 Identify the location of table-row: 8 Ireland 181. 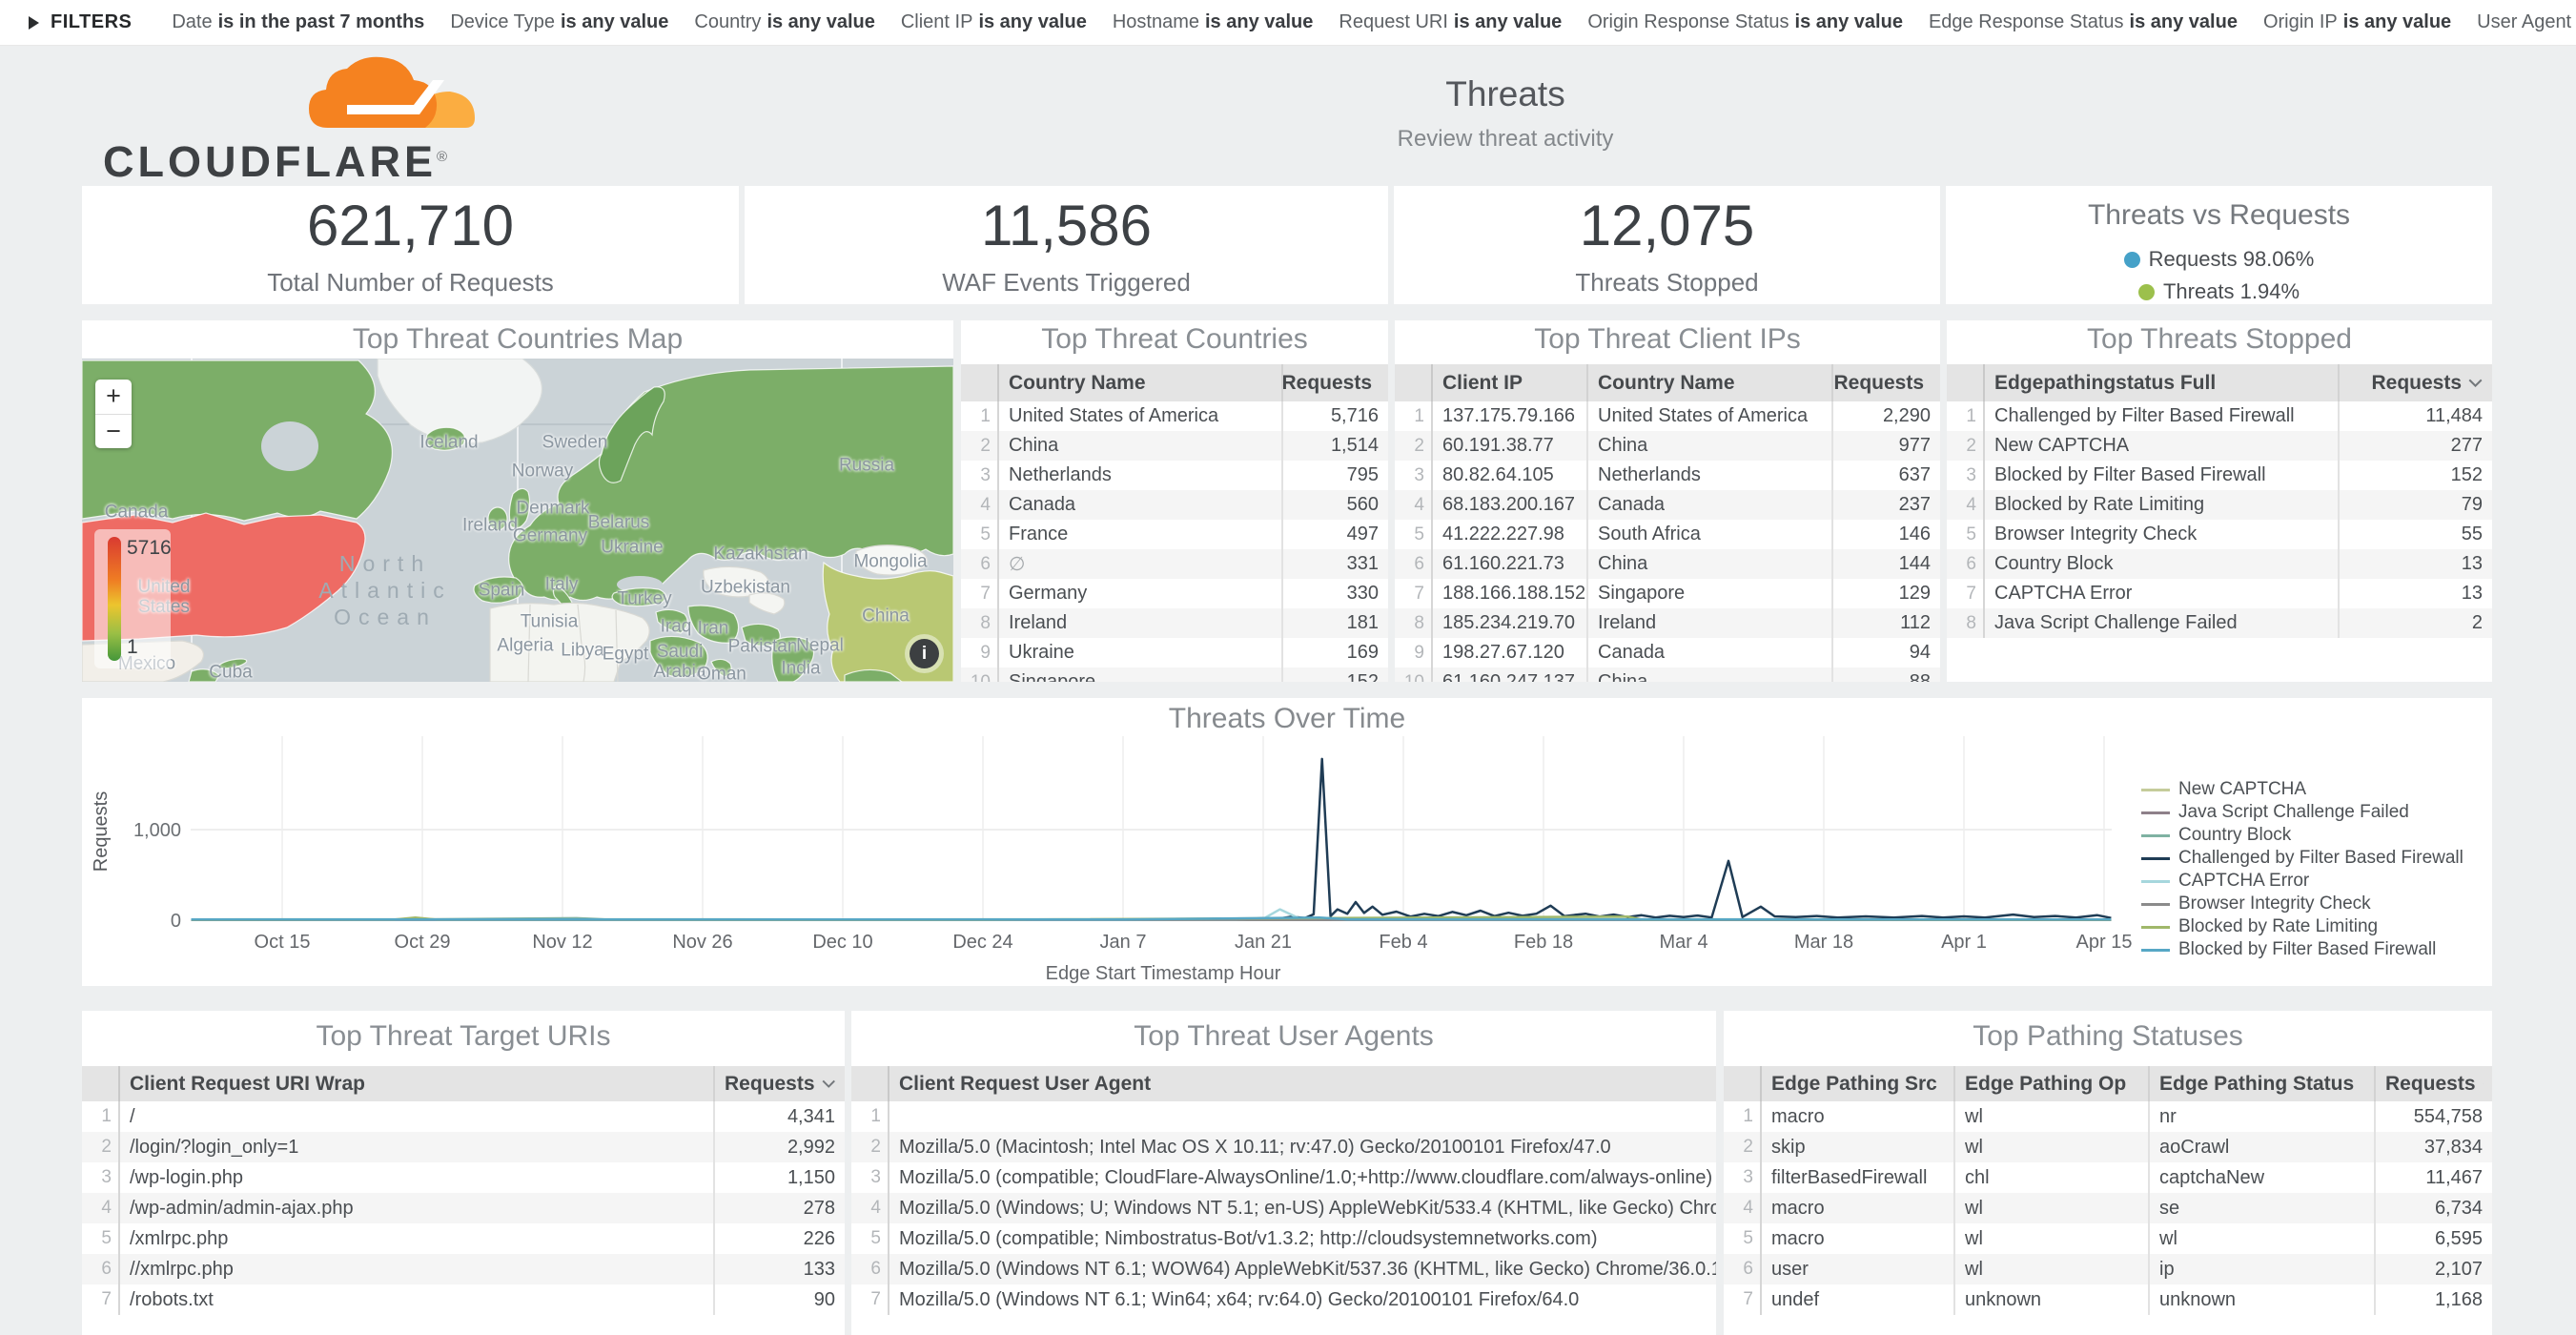
(1174, 623).